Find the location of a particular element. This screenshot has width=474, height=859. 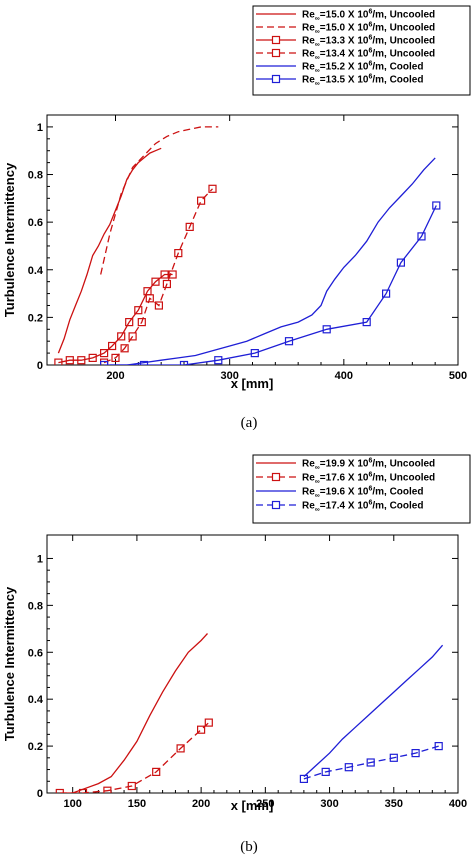

x-tick-label: 150 is located at coordinates (137, 804).